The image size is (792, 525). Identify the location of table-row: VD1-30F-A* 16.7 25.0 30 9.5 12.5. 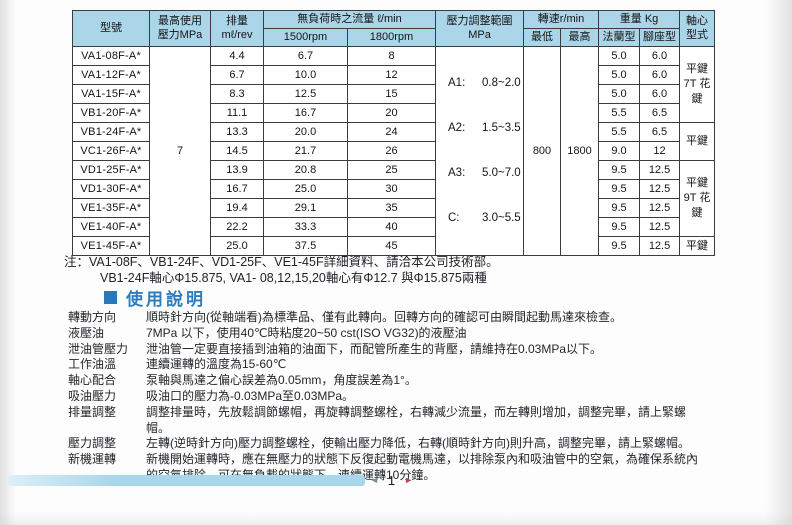
(393, 189).